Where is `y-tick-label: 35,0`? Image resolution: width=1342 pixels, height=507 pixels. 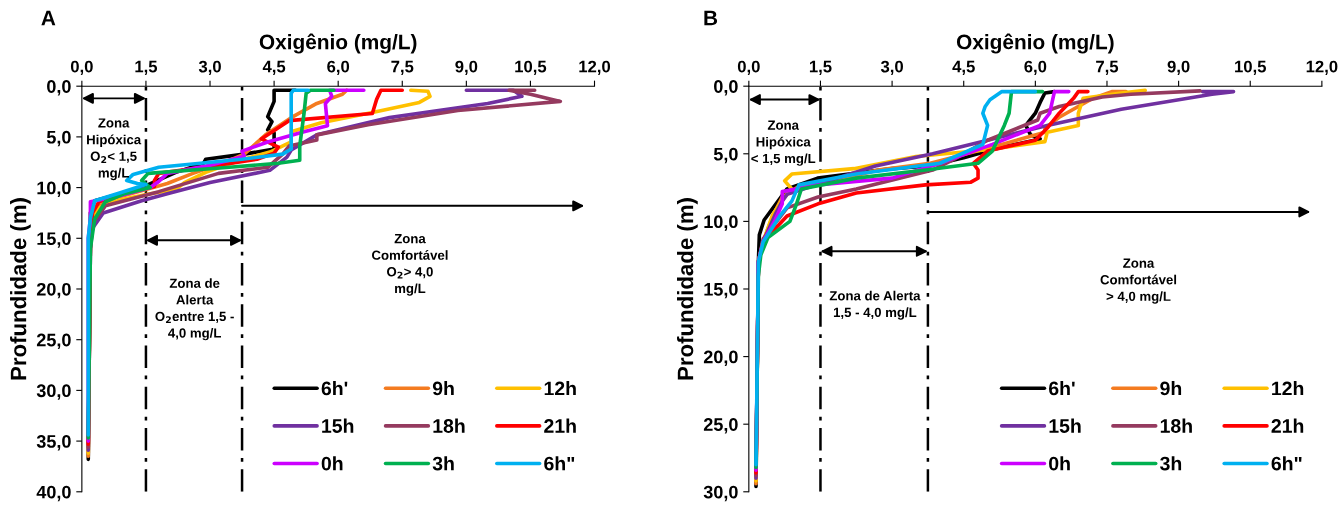
y-tick-label: 35,0 is located at coordinates (53, 443).